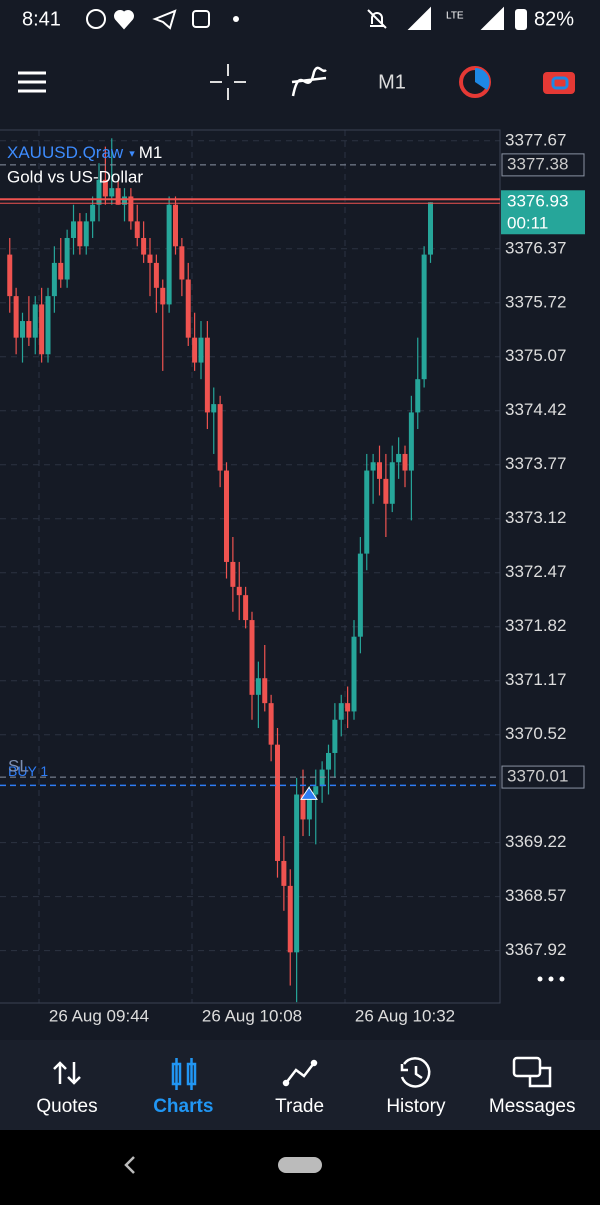  I want to click on back-button, so click(129, 1165).